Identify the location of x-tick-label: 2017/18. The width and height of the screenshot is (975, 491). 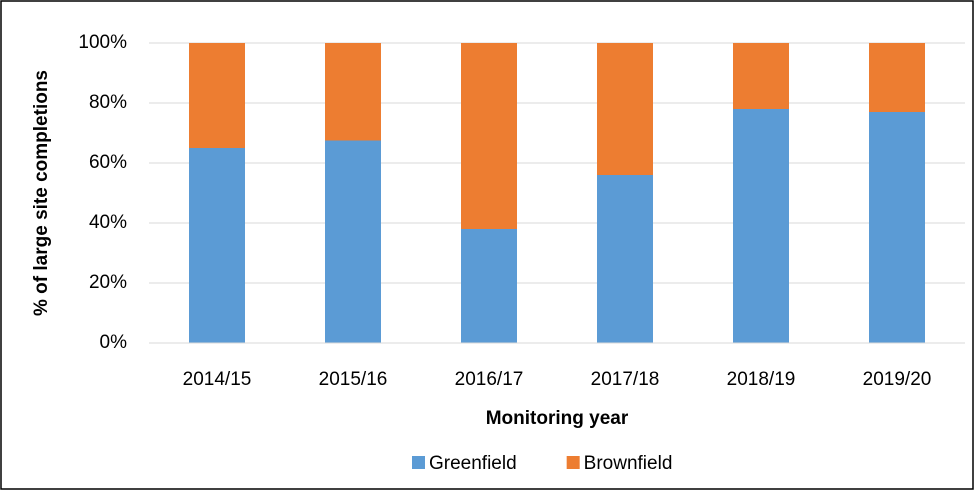
(625, 379).